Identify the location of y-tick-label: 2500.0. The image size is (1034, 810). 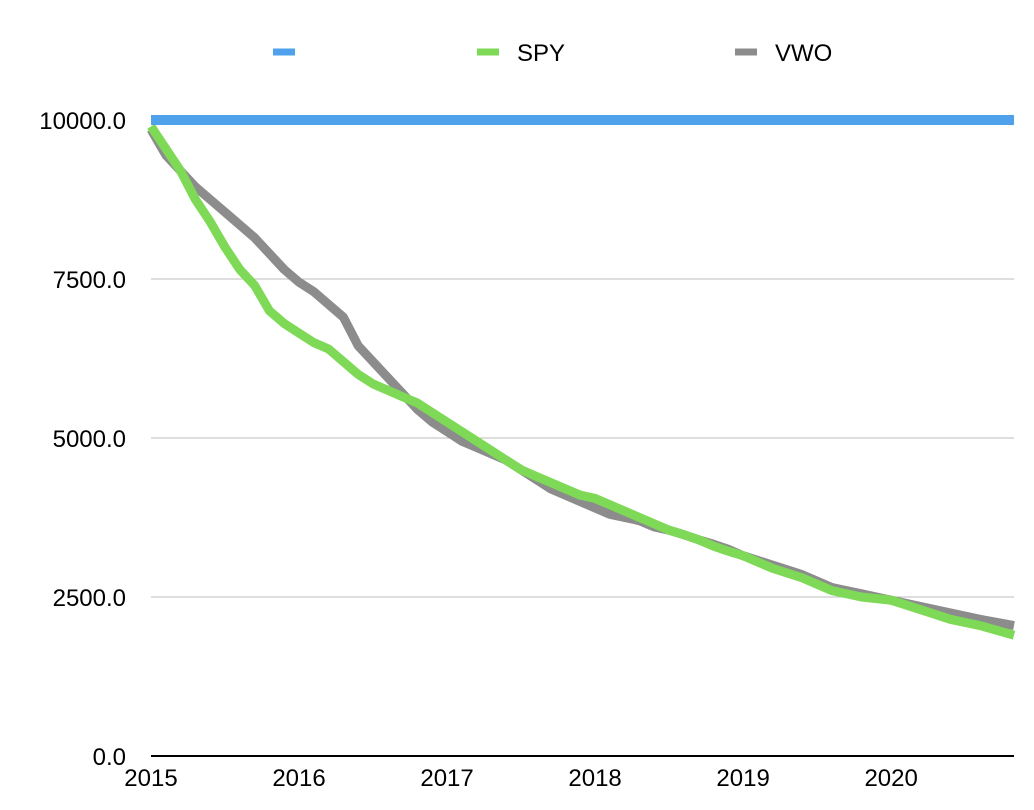
(89, 598).